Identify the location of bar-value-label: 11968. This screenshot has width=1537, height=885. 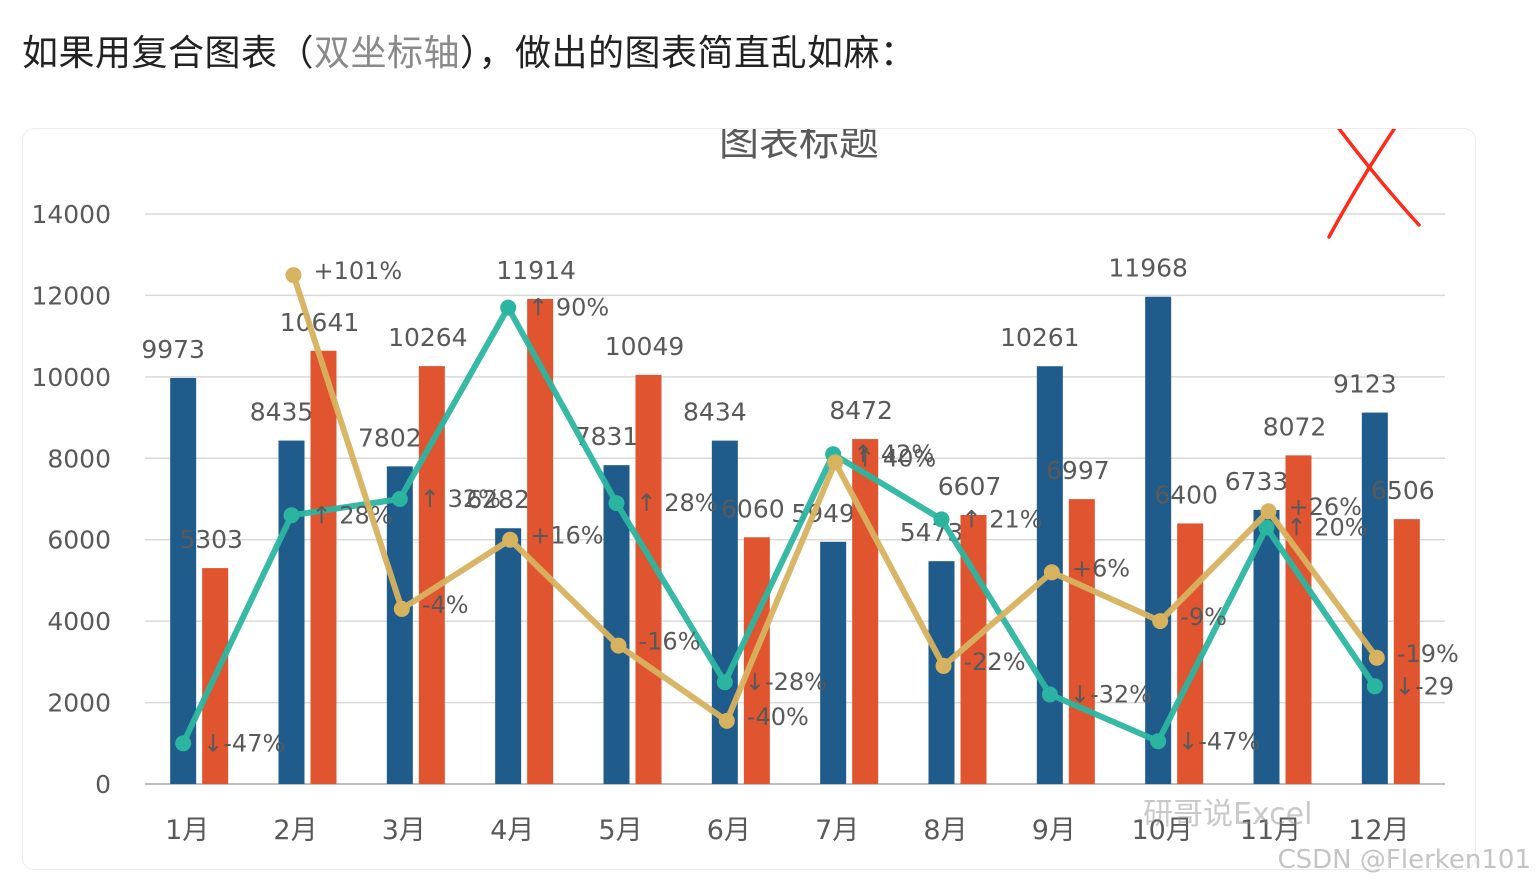
(1148, 268).